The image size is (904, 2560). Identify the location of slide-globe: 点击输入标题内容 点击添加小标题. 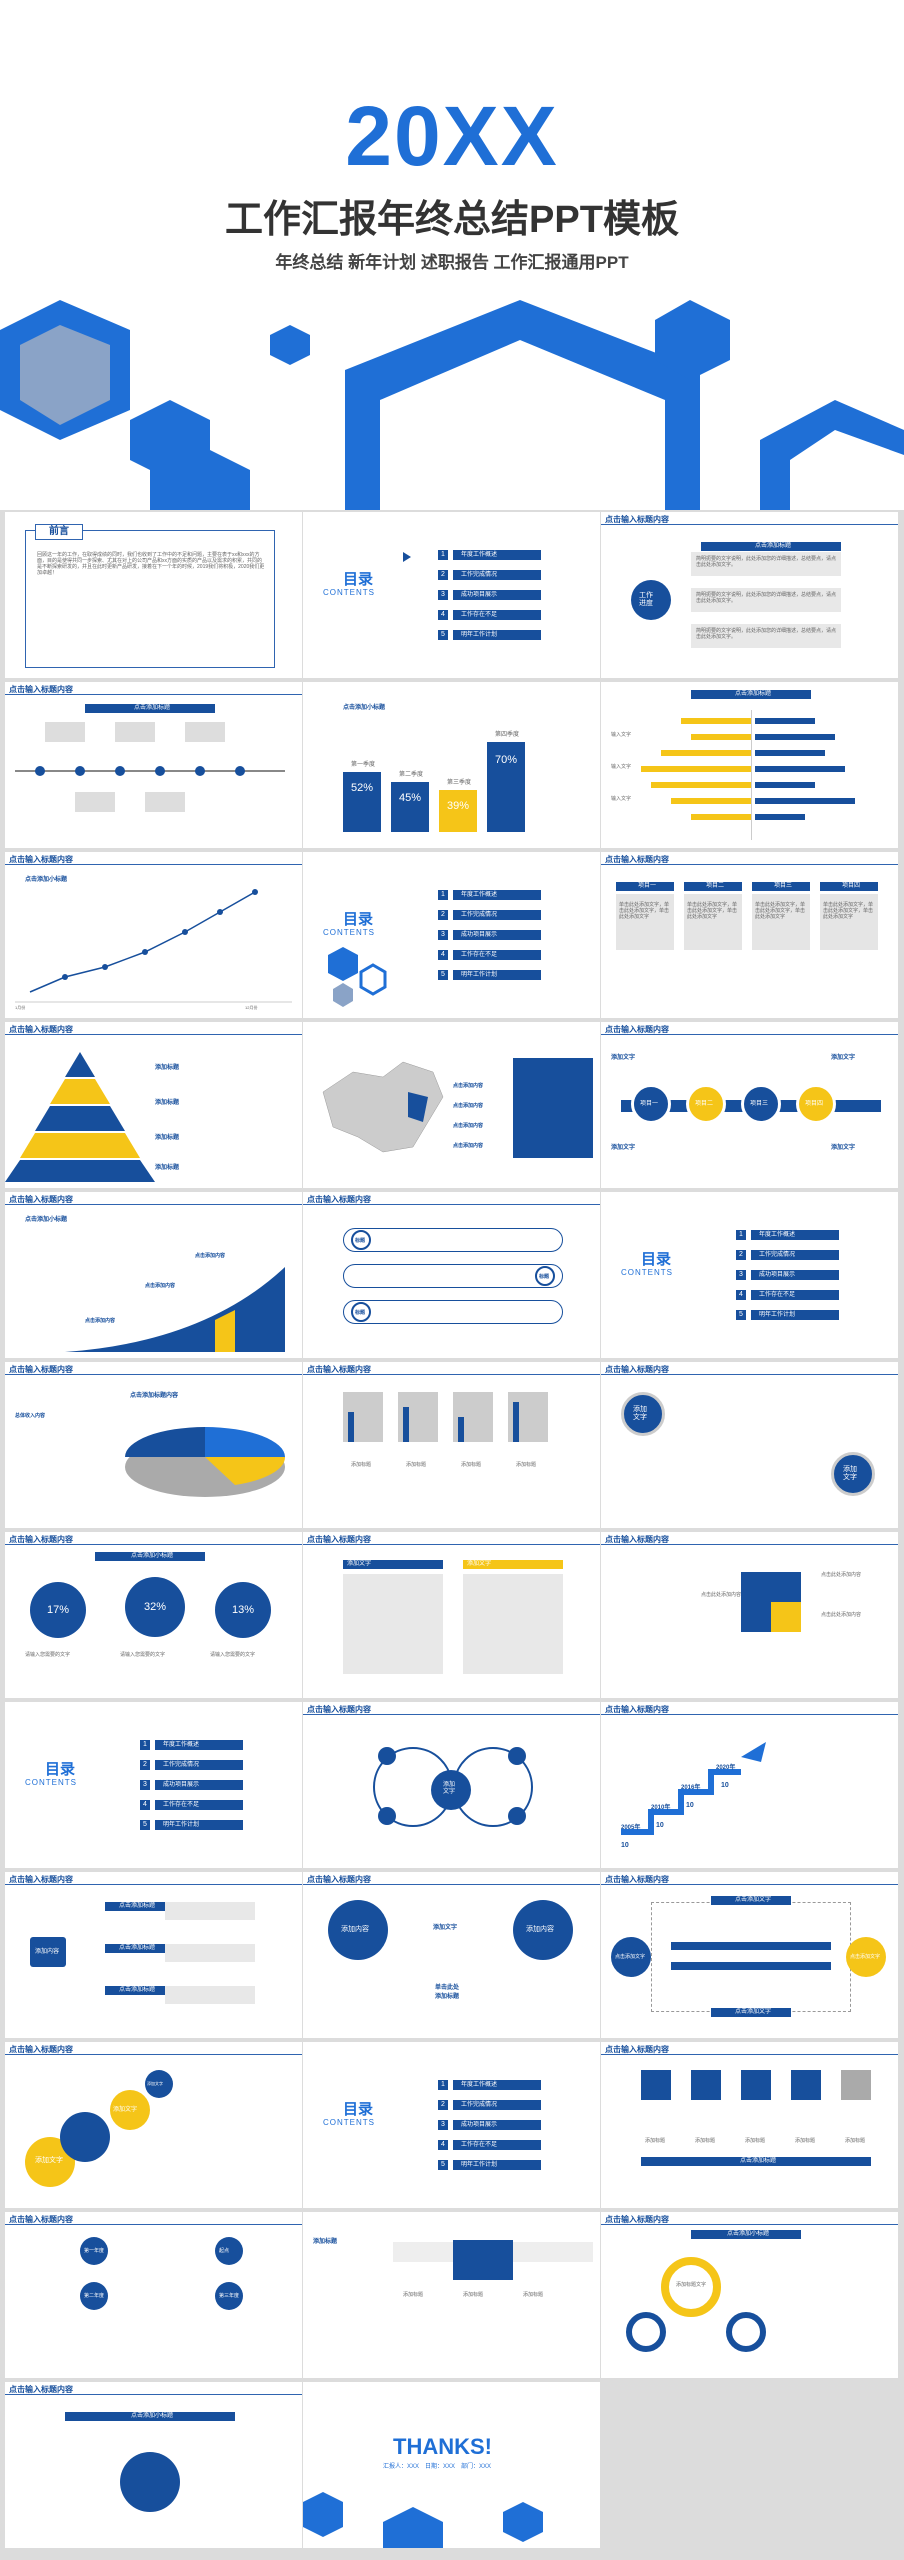
(153, 2465).